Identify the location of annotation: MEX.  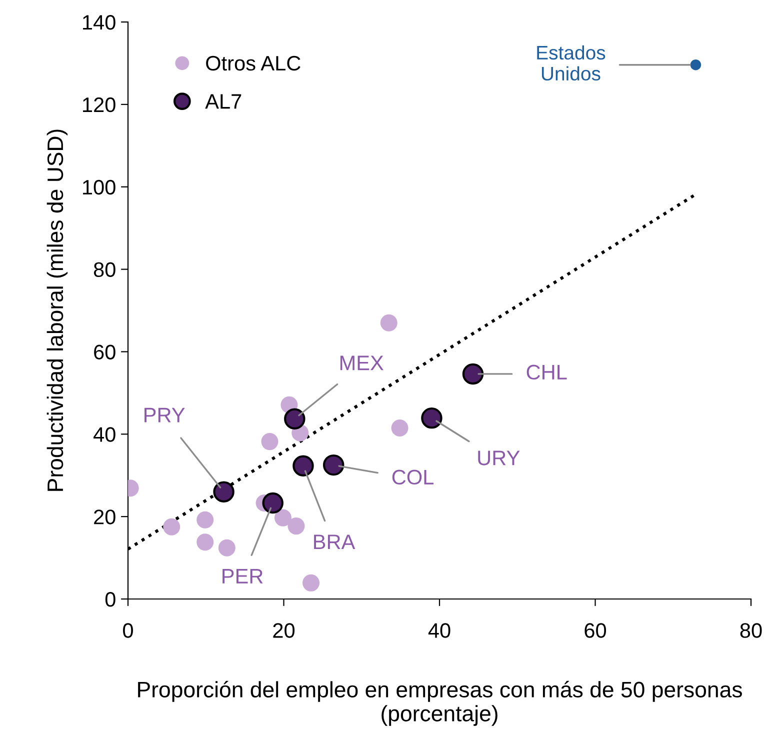
(362, 363).